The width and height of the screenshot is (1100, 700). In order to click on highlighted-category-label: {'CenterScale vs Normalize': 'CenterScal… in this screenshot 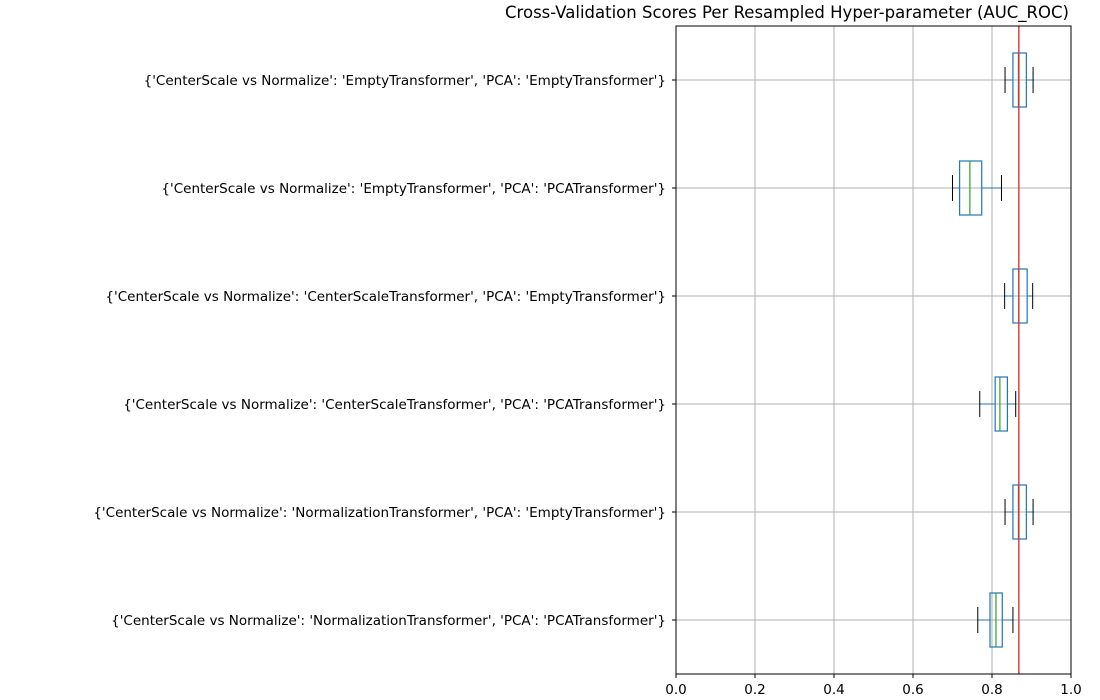, I will do `click(385, 297)`.